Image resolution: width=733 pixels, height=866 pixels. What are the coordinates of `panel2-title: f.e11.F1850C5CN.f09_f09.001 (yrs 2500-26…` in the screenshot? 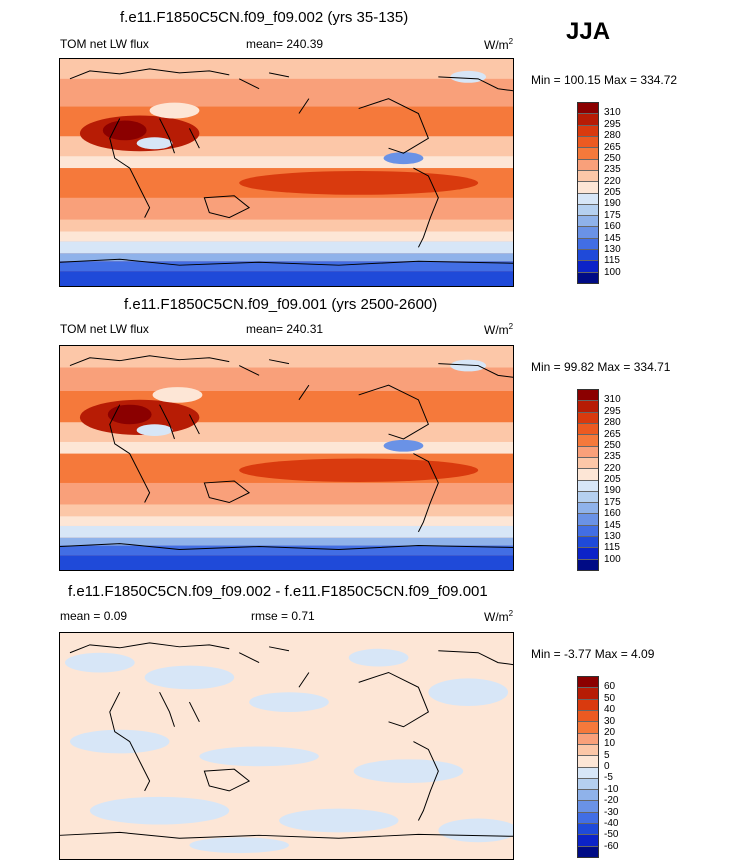 It's located at (281, 304).